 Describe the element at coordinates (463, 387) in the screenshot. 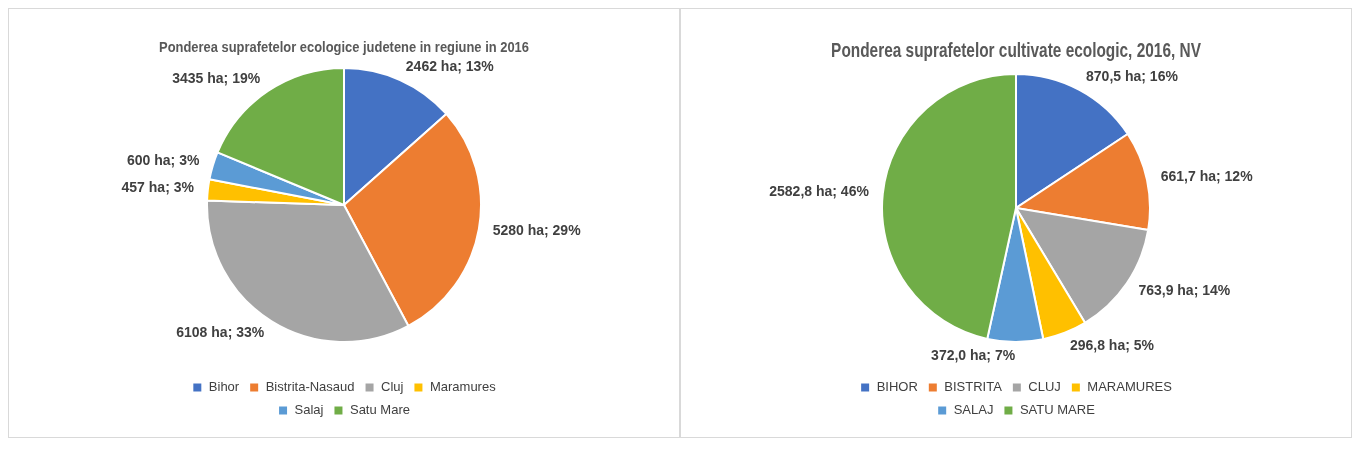

I see `legend-label: Maramures` at that location.